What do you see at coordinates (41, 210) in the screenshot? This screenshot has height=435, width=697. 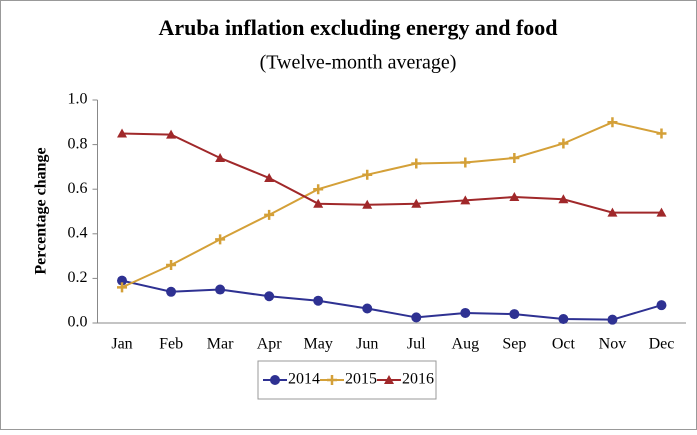 I see `y-axis-label: Percentage change` at bounding box center [41, 210].